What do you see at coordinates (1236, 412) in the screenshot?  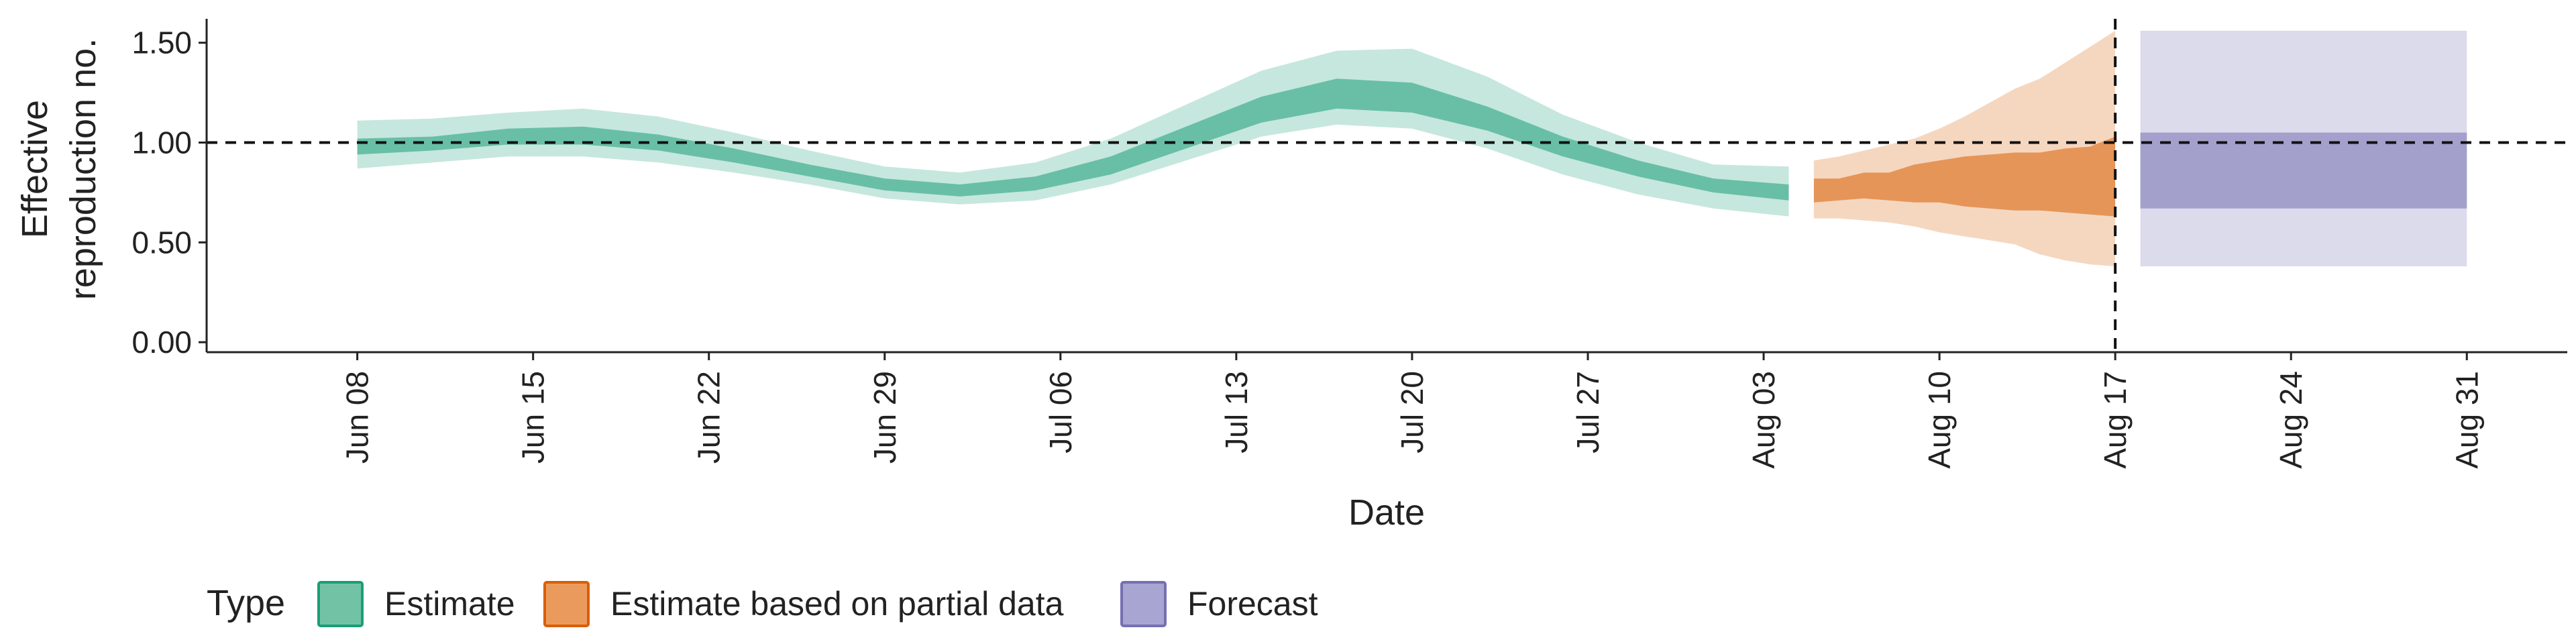 I see `x-tick-label: Jul 13` at bounding box center [1236, 412].